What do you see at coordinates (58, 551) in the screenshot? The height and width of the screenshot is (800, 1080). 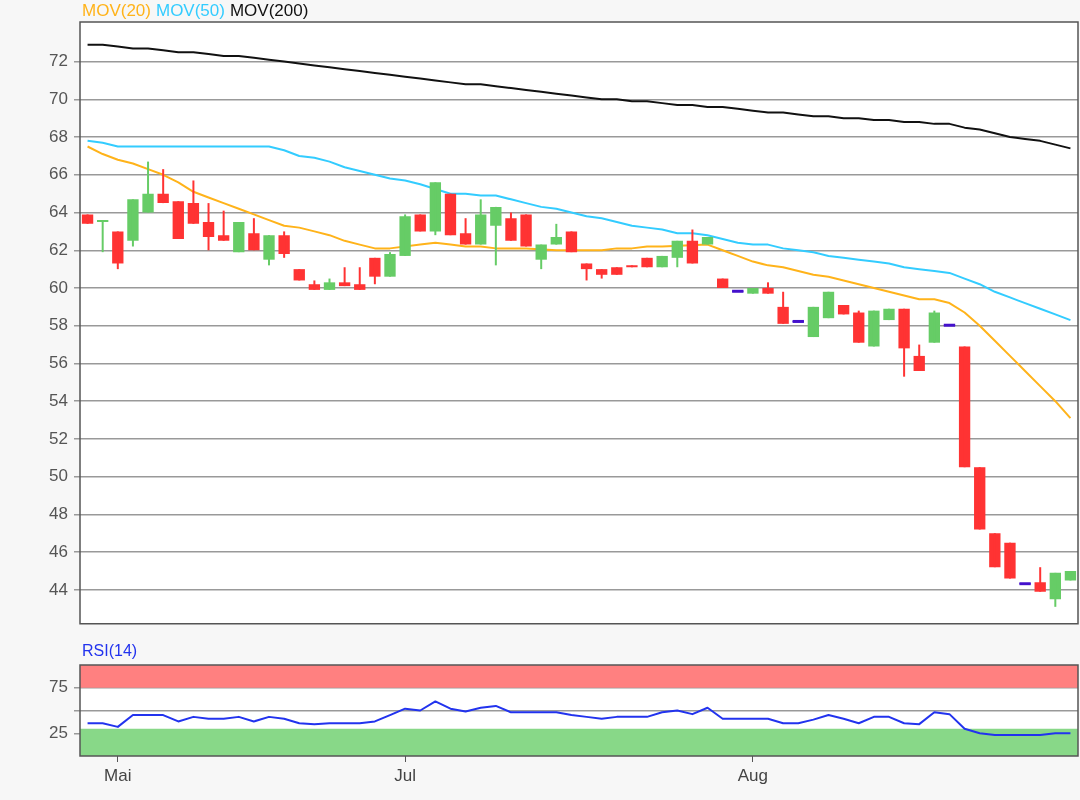 I see `y-tick-label: 46` at bounding box center [58, 551].